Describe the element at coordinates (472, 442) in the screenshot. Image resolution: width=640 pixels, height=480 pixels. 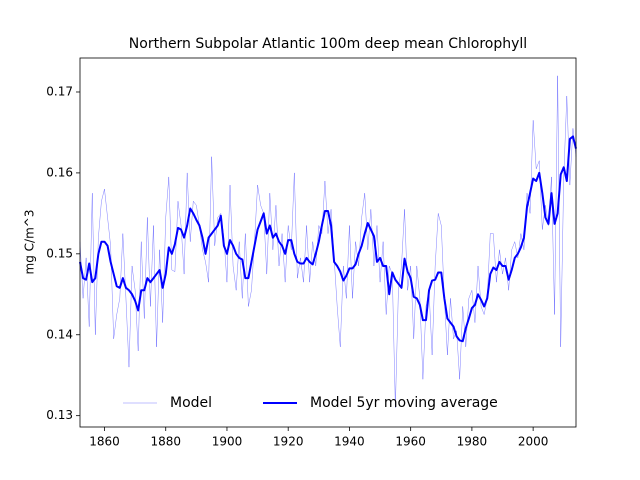
I see `x-tick-label: 1980` at that location.